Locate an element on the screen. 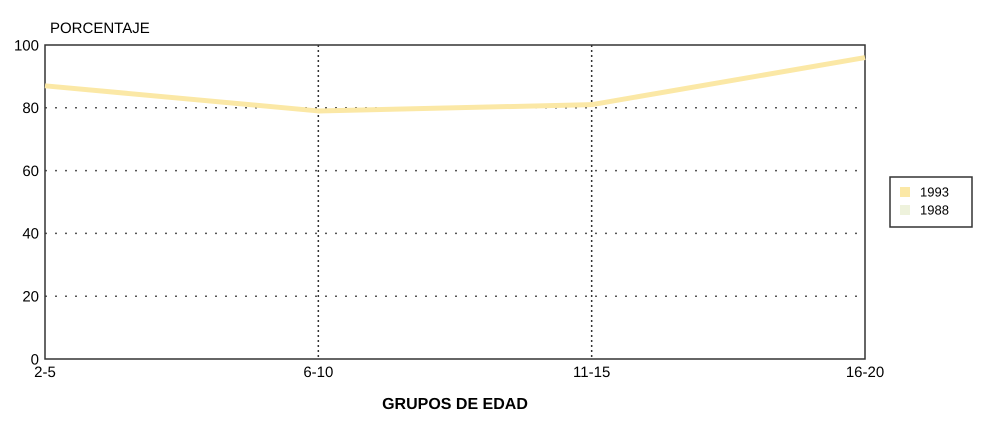  x-tick-label: 6-10 is located at coordinates (318, 372).